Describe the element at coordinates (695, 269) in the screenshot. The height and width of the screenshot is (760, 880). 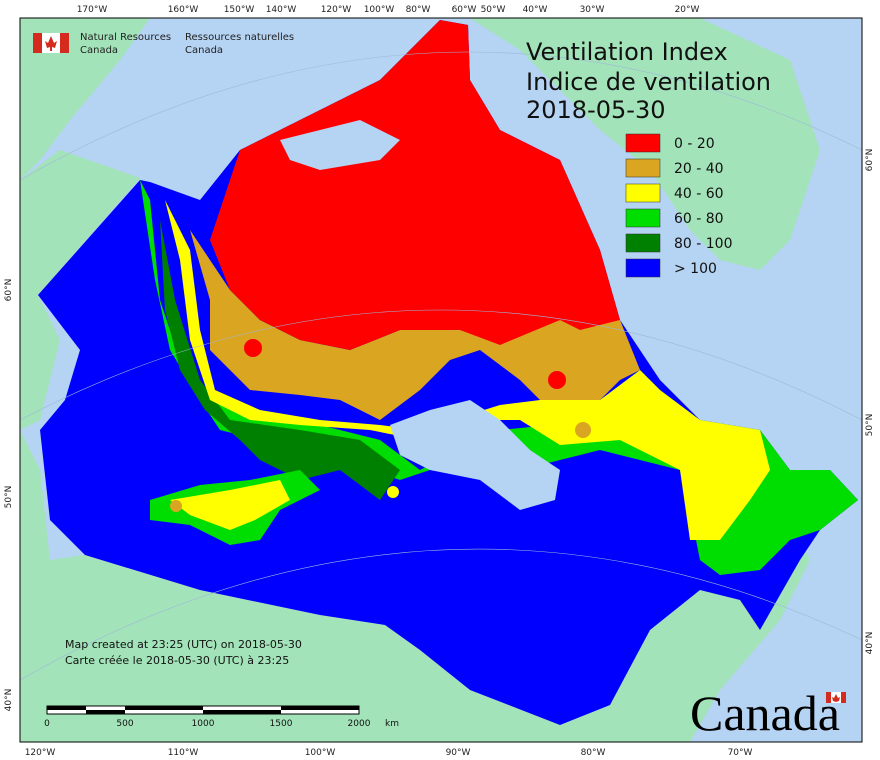
I see `legend-label: > 100` at that location.